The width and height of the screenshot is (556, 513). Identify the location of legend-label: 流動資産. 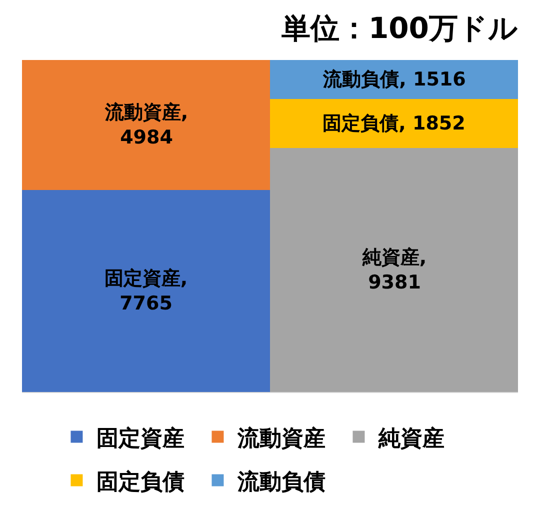
(281, 438).